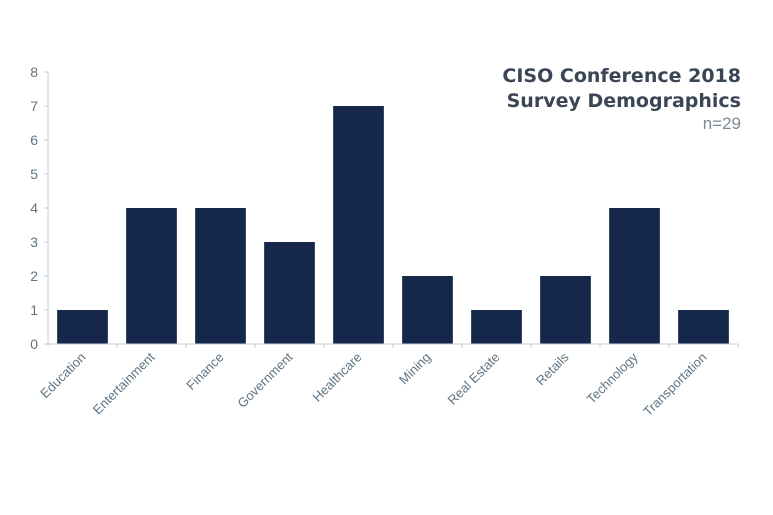  I want to click on y-tick-label: 5, so click(34, 174).